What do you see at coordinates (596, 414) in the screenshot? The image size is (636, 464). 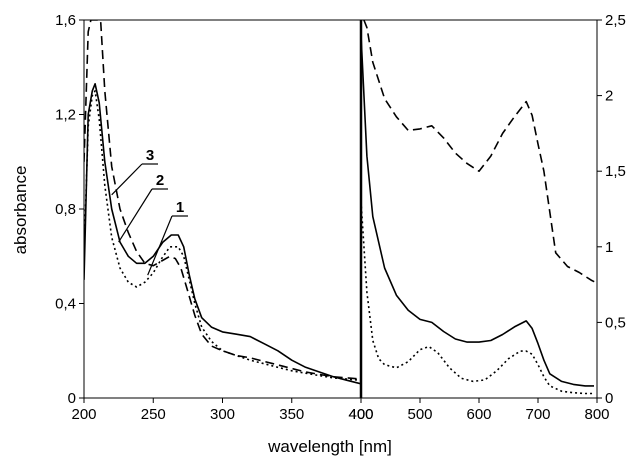 I see `x-tick-label: 800` at bounding box center [596, 414].